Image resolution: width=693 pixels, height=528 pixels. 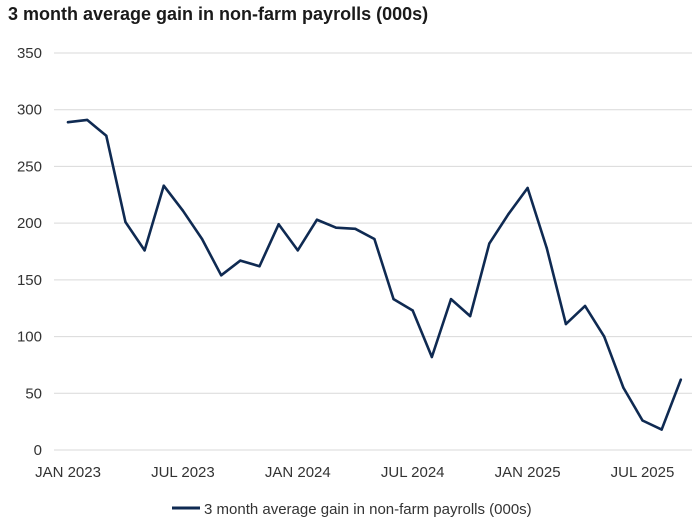 I want to click on x-tick-label-0: JAN 2023, so click(x=68, y=472).